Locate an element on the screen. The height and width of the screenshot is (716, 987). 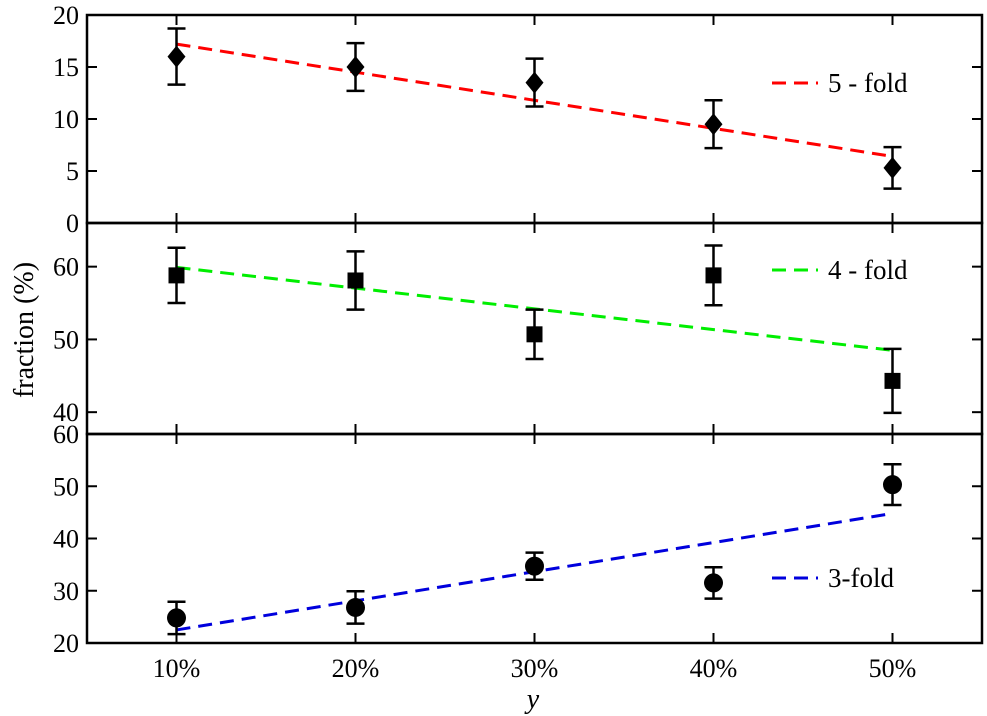
4-fold-panel-ytick-label: 50 is located at coordinates (66, 339).